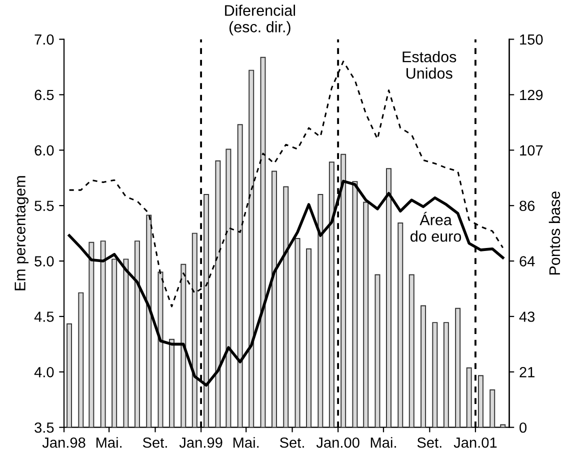 The image size is (582, 462). What do you see at coordinates (44, 95) in the screenshot?
I see `y-tick-label: 6.5` at bounding box center [44, 95].